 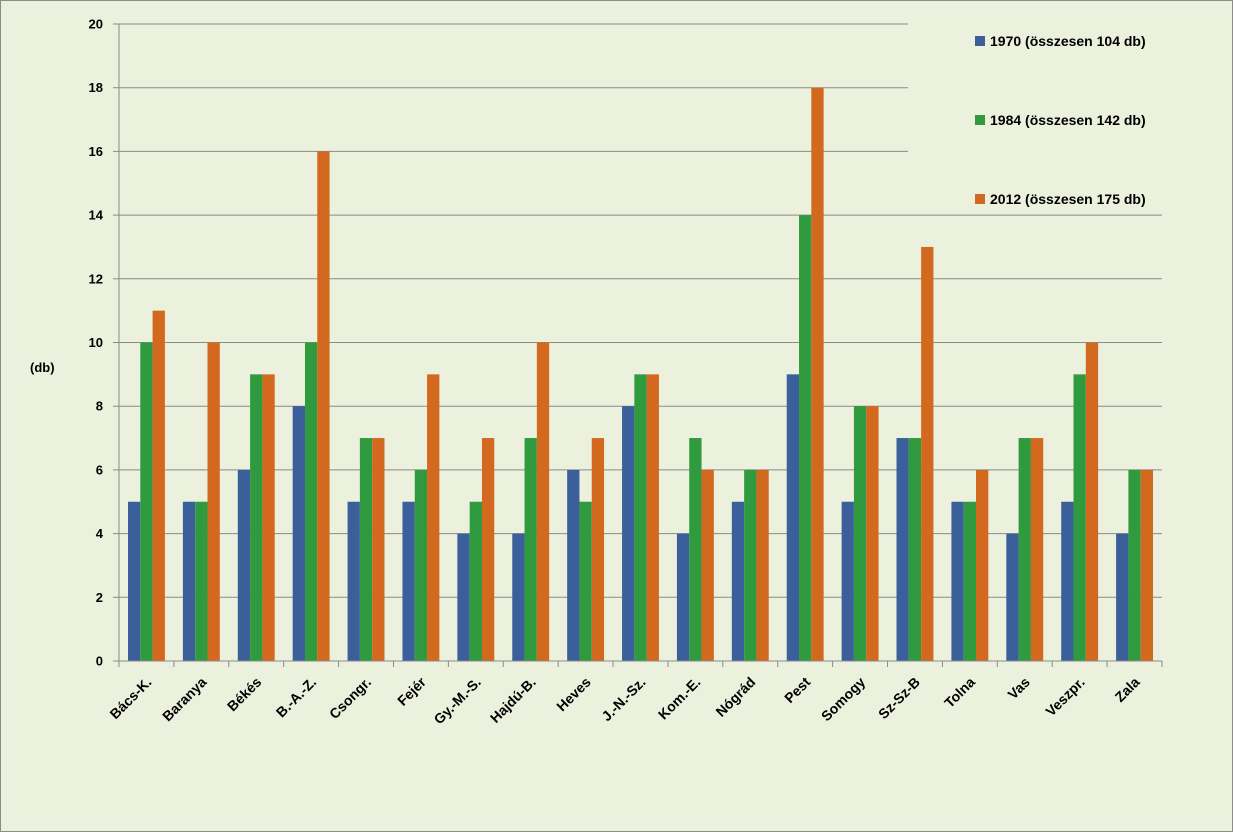 What do you see at coordinates (244, 694) in the screenshot?
I see `x-tick-label: Békés` at bounding box center [244, 694].